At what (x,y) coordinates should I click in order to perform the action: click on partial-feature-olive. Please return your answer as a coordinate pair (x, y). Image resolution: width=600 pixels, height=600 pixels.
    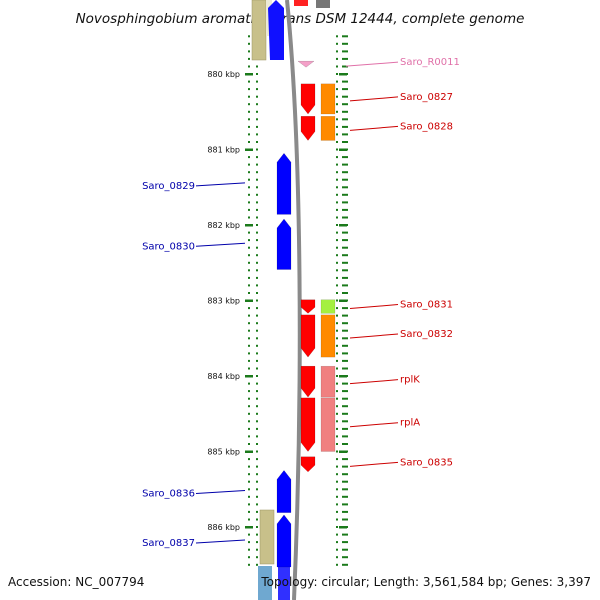
    Looking at the image, I should click on (259, 30).